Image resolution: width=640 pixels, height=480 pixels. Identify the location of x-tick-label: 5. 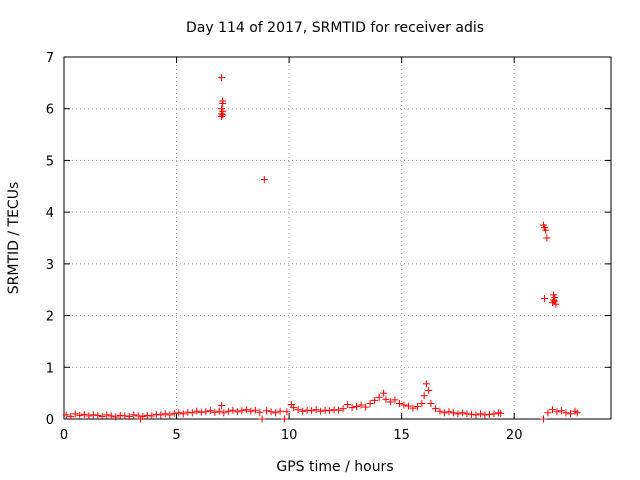
(176, 435).